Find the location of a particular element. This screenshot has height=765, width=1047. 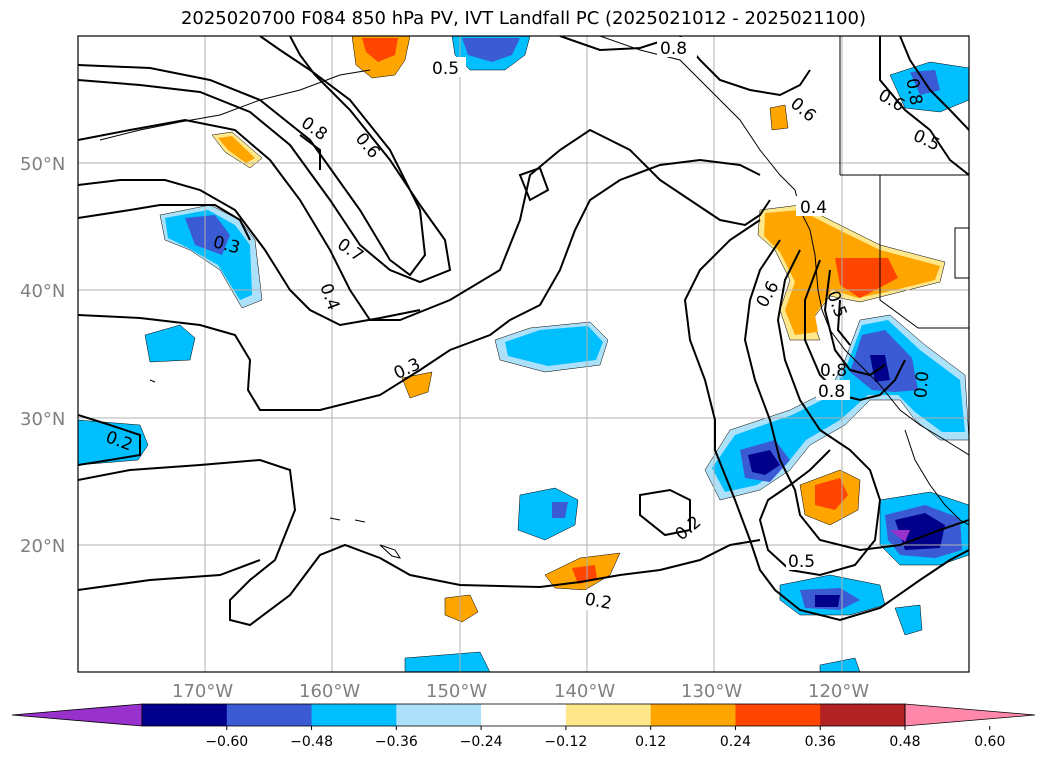

colorbar-tick-label: −0.12 is located at coordinates (565, 742).